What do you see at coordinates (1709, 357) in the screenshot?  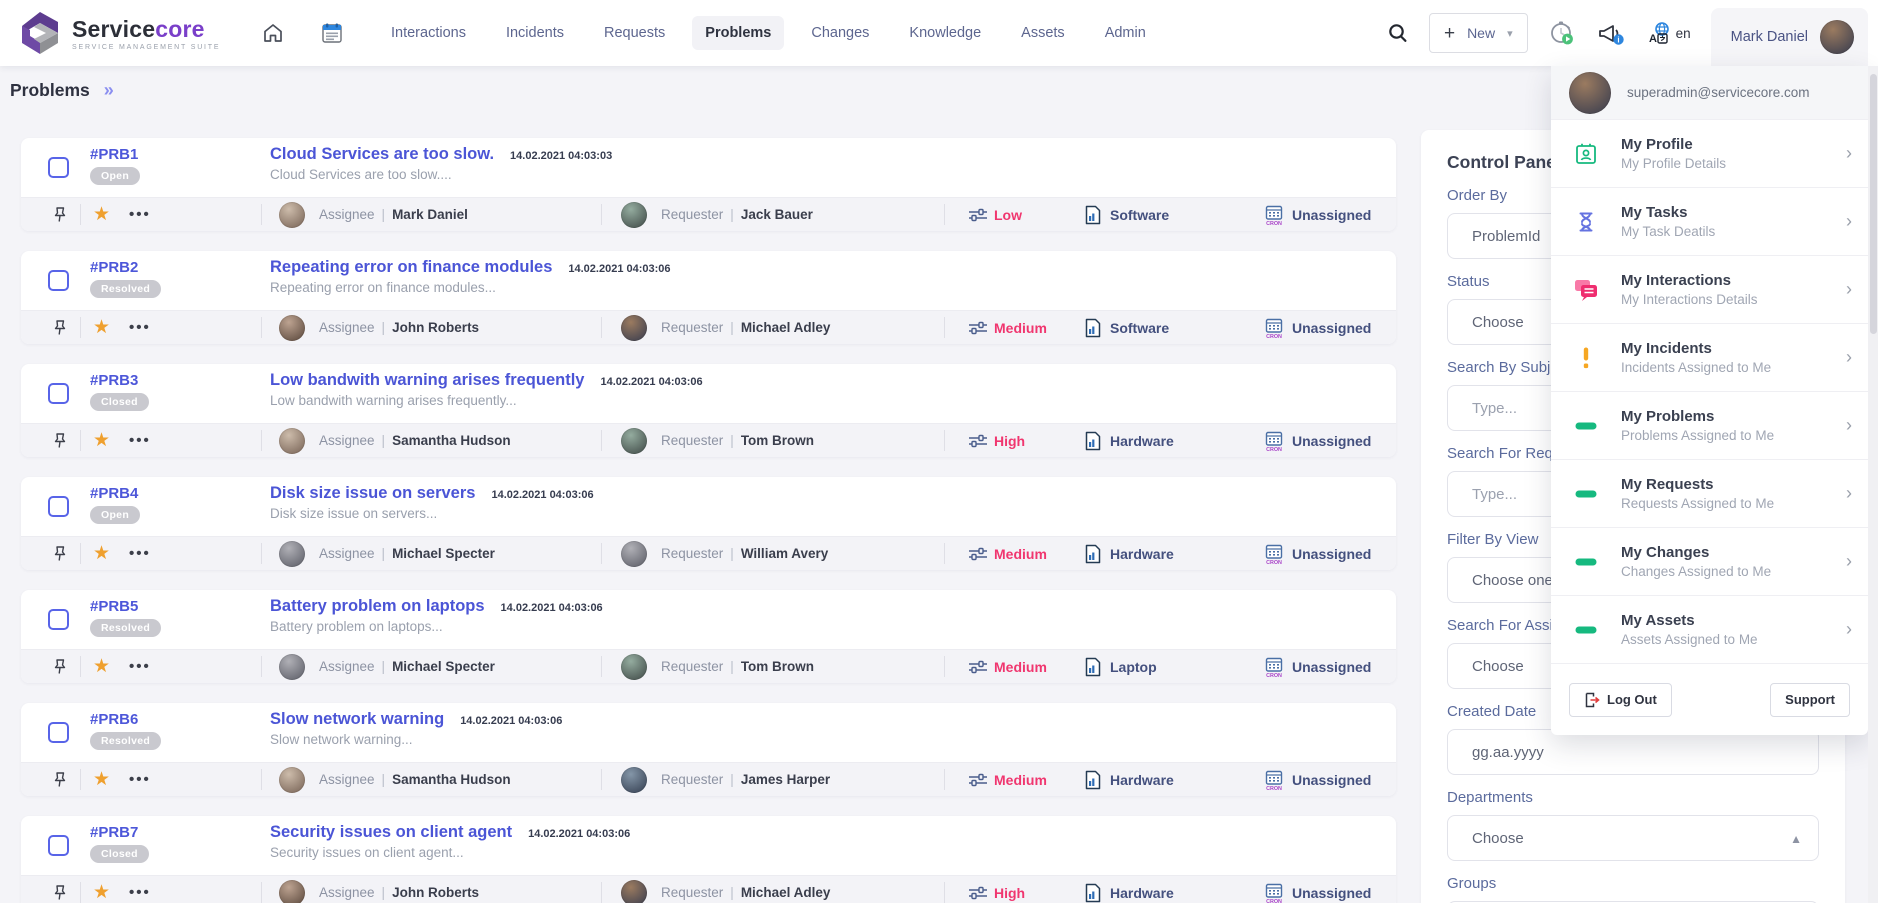 I see `user-menu-item: My Incidents Incidents Assigned to Me ›` at bounding box center [1709, 357].